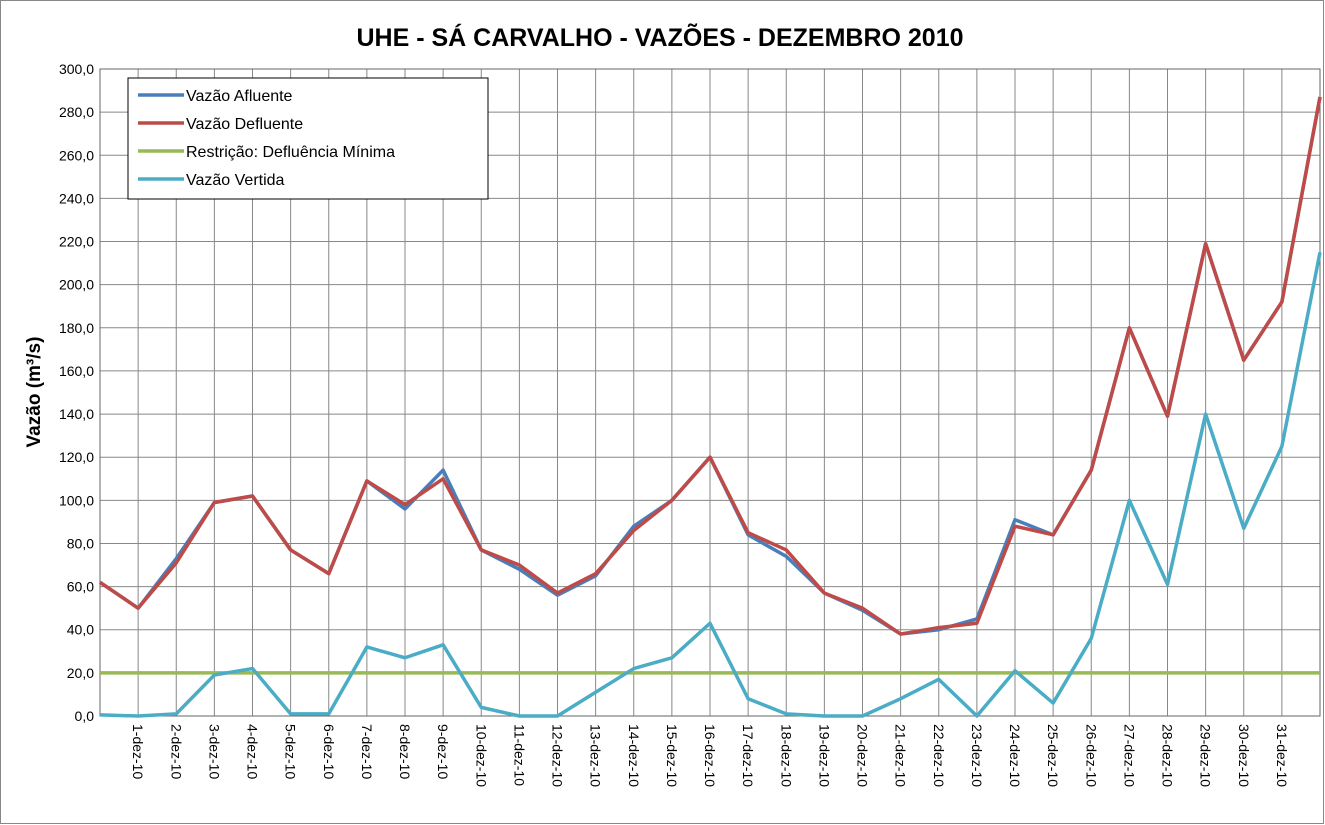 Image resolution: width=1325 pixels, height=825 pixels. What do you see at coordinates (214, 751) in the screenshot?
I see `x-tick-label: 3-dez-10` at bounding box center [214, 751].